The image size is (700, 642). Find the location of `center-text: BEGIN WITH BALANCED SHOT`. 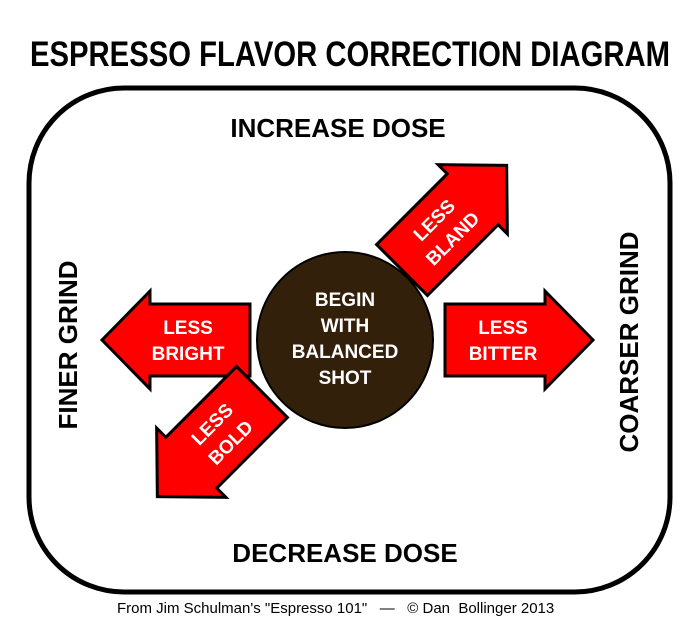

center-text: BEGIN WITH BALANCED SHOT is located at coordinates (345, 339).